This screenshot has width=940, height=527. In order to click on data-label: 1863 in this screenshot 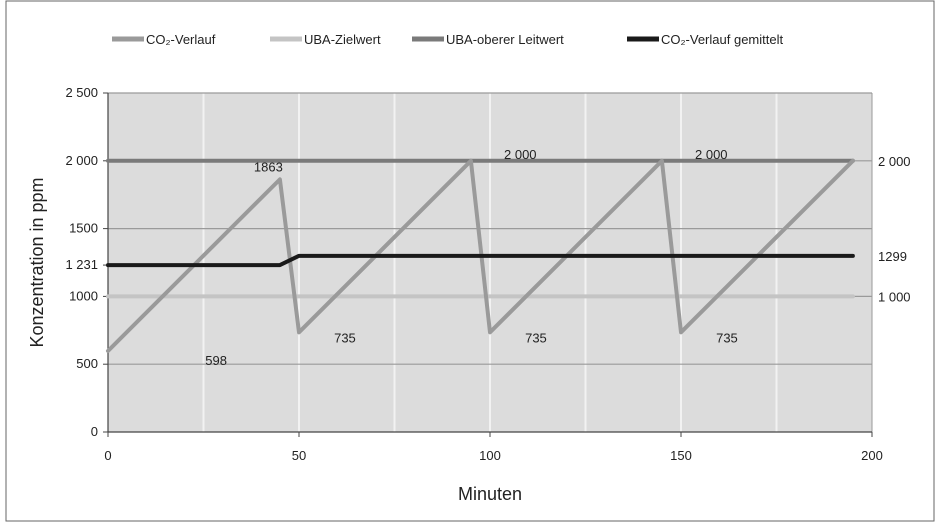, I will do `click(268, 166)`.